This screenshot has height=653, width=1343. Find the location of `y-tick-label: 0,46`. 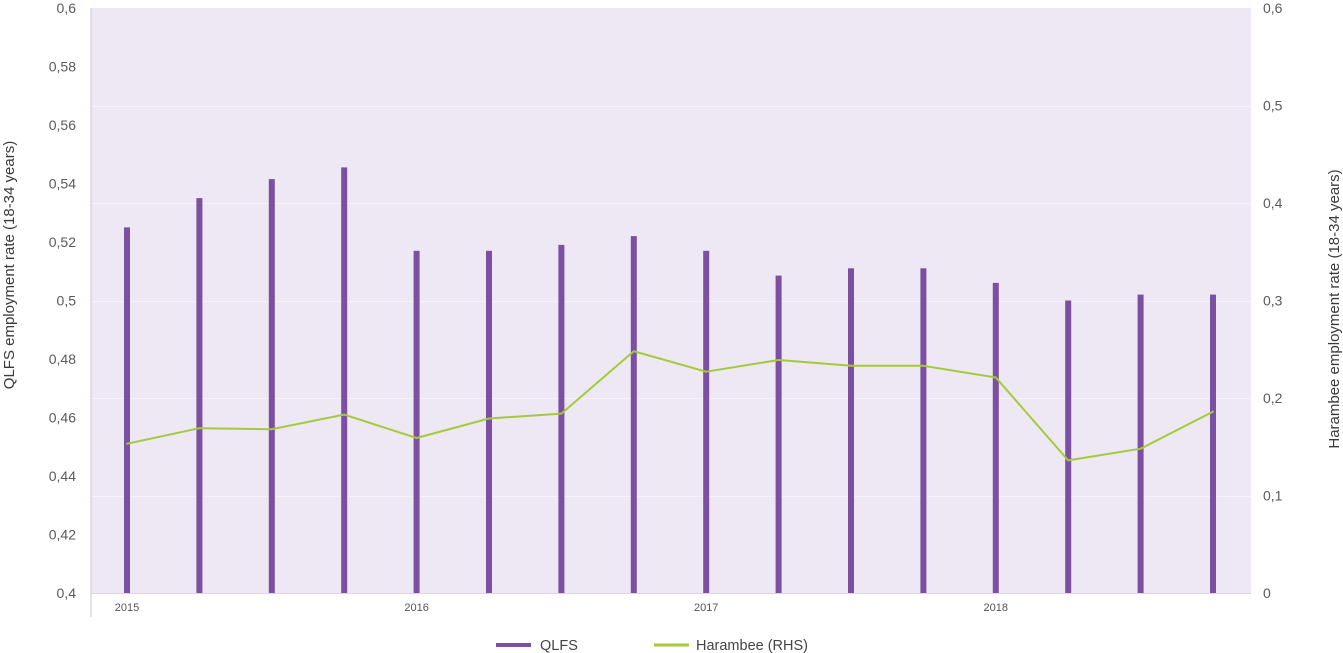

y-tick-label: 0,46 is located at coordinates (62, 418).